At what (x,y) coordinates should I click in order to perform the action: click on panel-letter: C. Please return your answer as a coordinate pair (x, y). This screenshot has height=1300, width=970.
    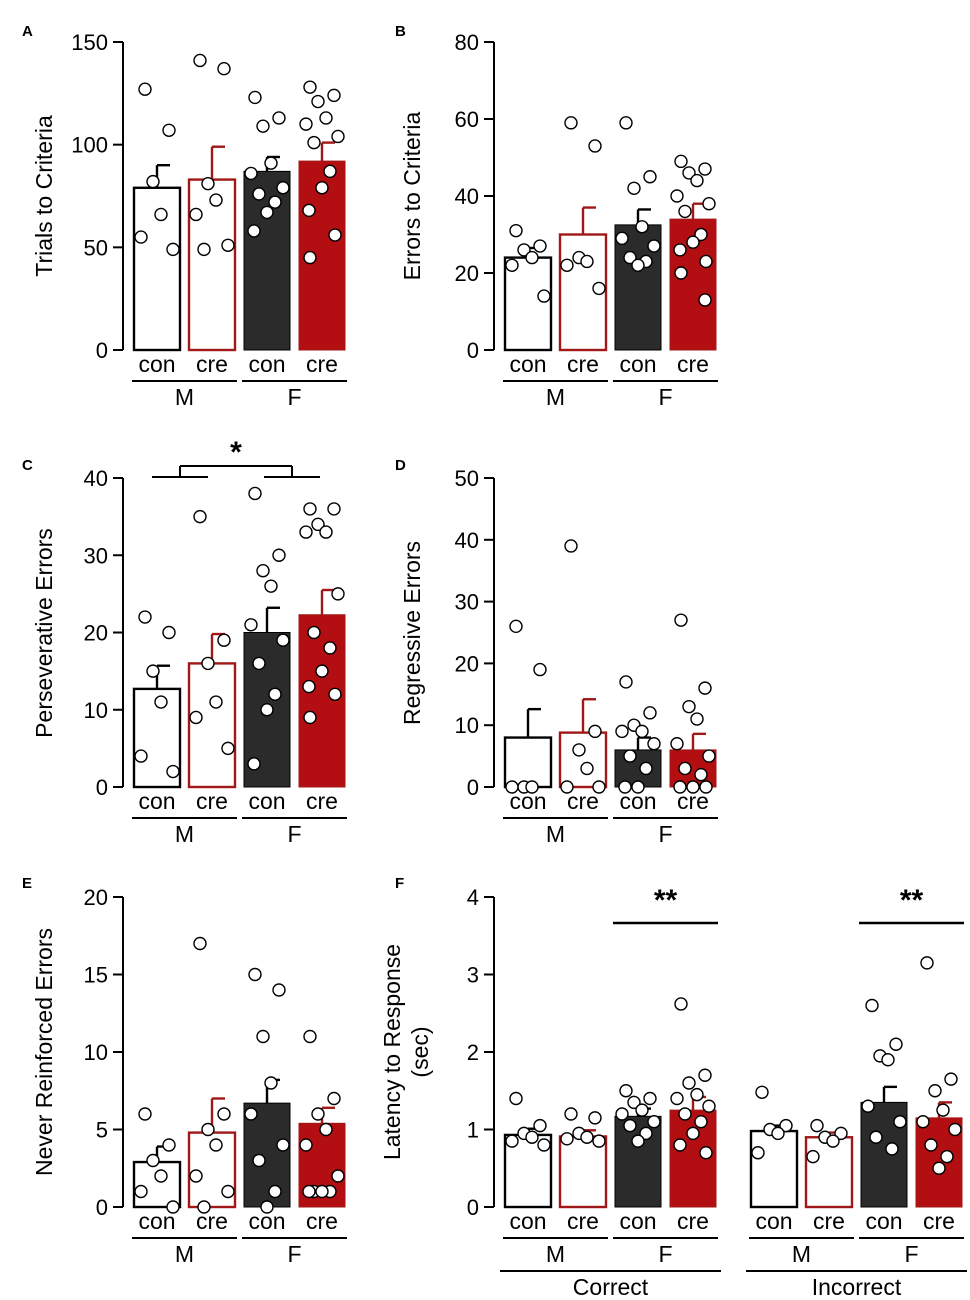
    Looking at the image, I should click on (27, 465).